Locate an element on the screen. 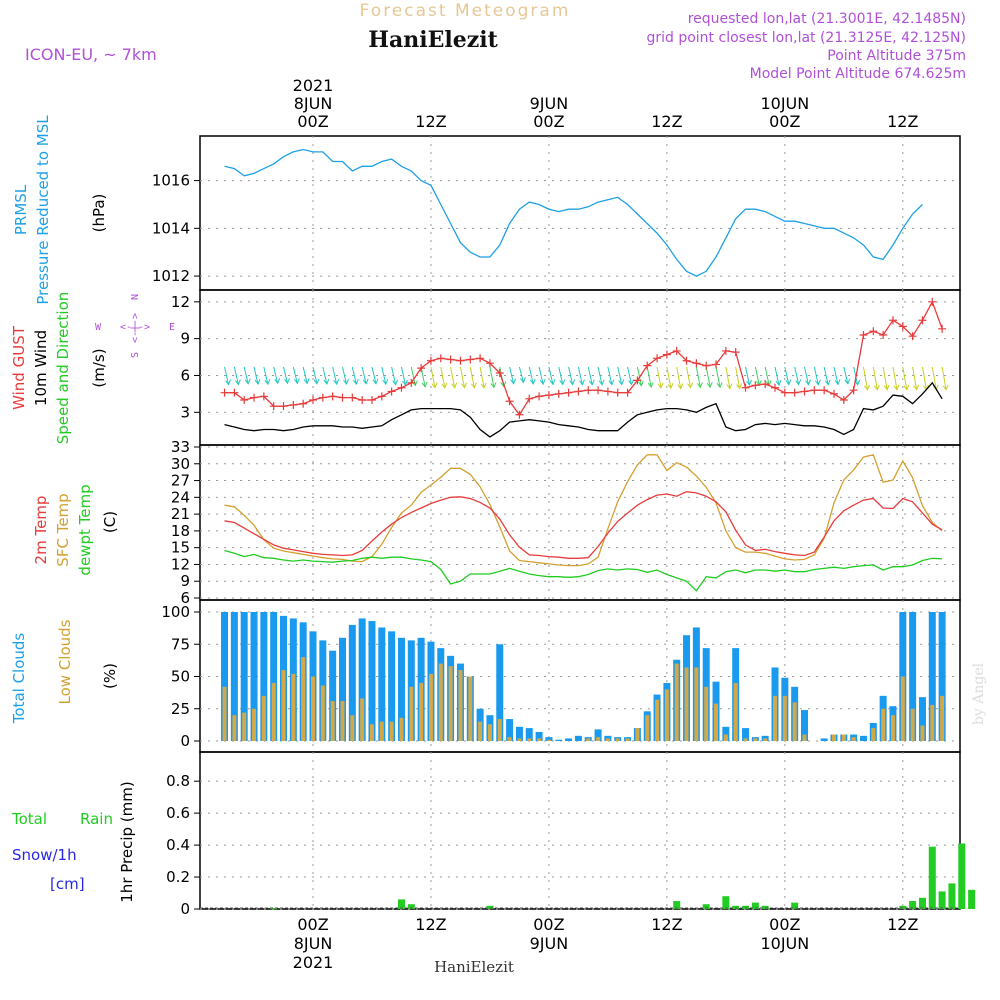 This screenshot has width=1000, height=1000. precip-panel-frame is located at coordinates (580, 830).